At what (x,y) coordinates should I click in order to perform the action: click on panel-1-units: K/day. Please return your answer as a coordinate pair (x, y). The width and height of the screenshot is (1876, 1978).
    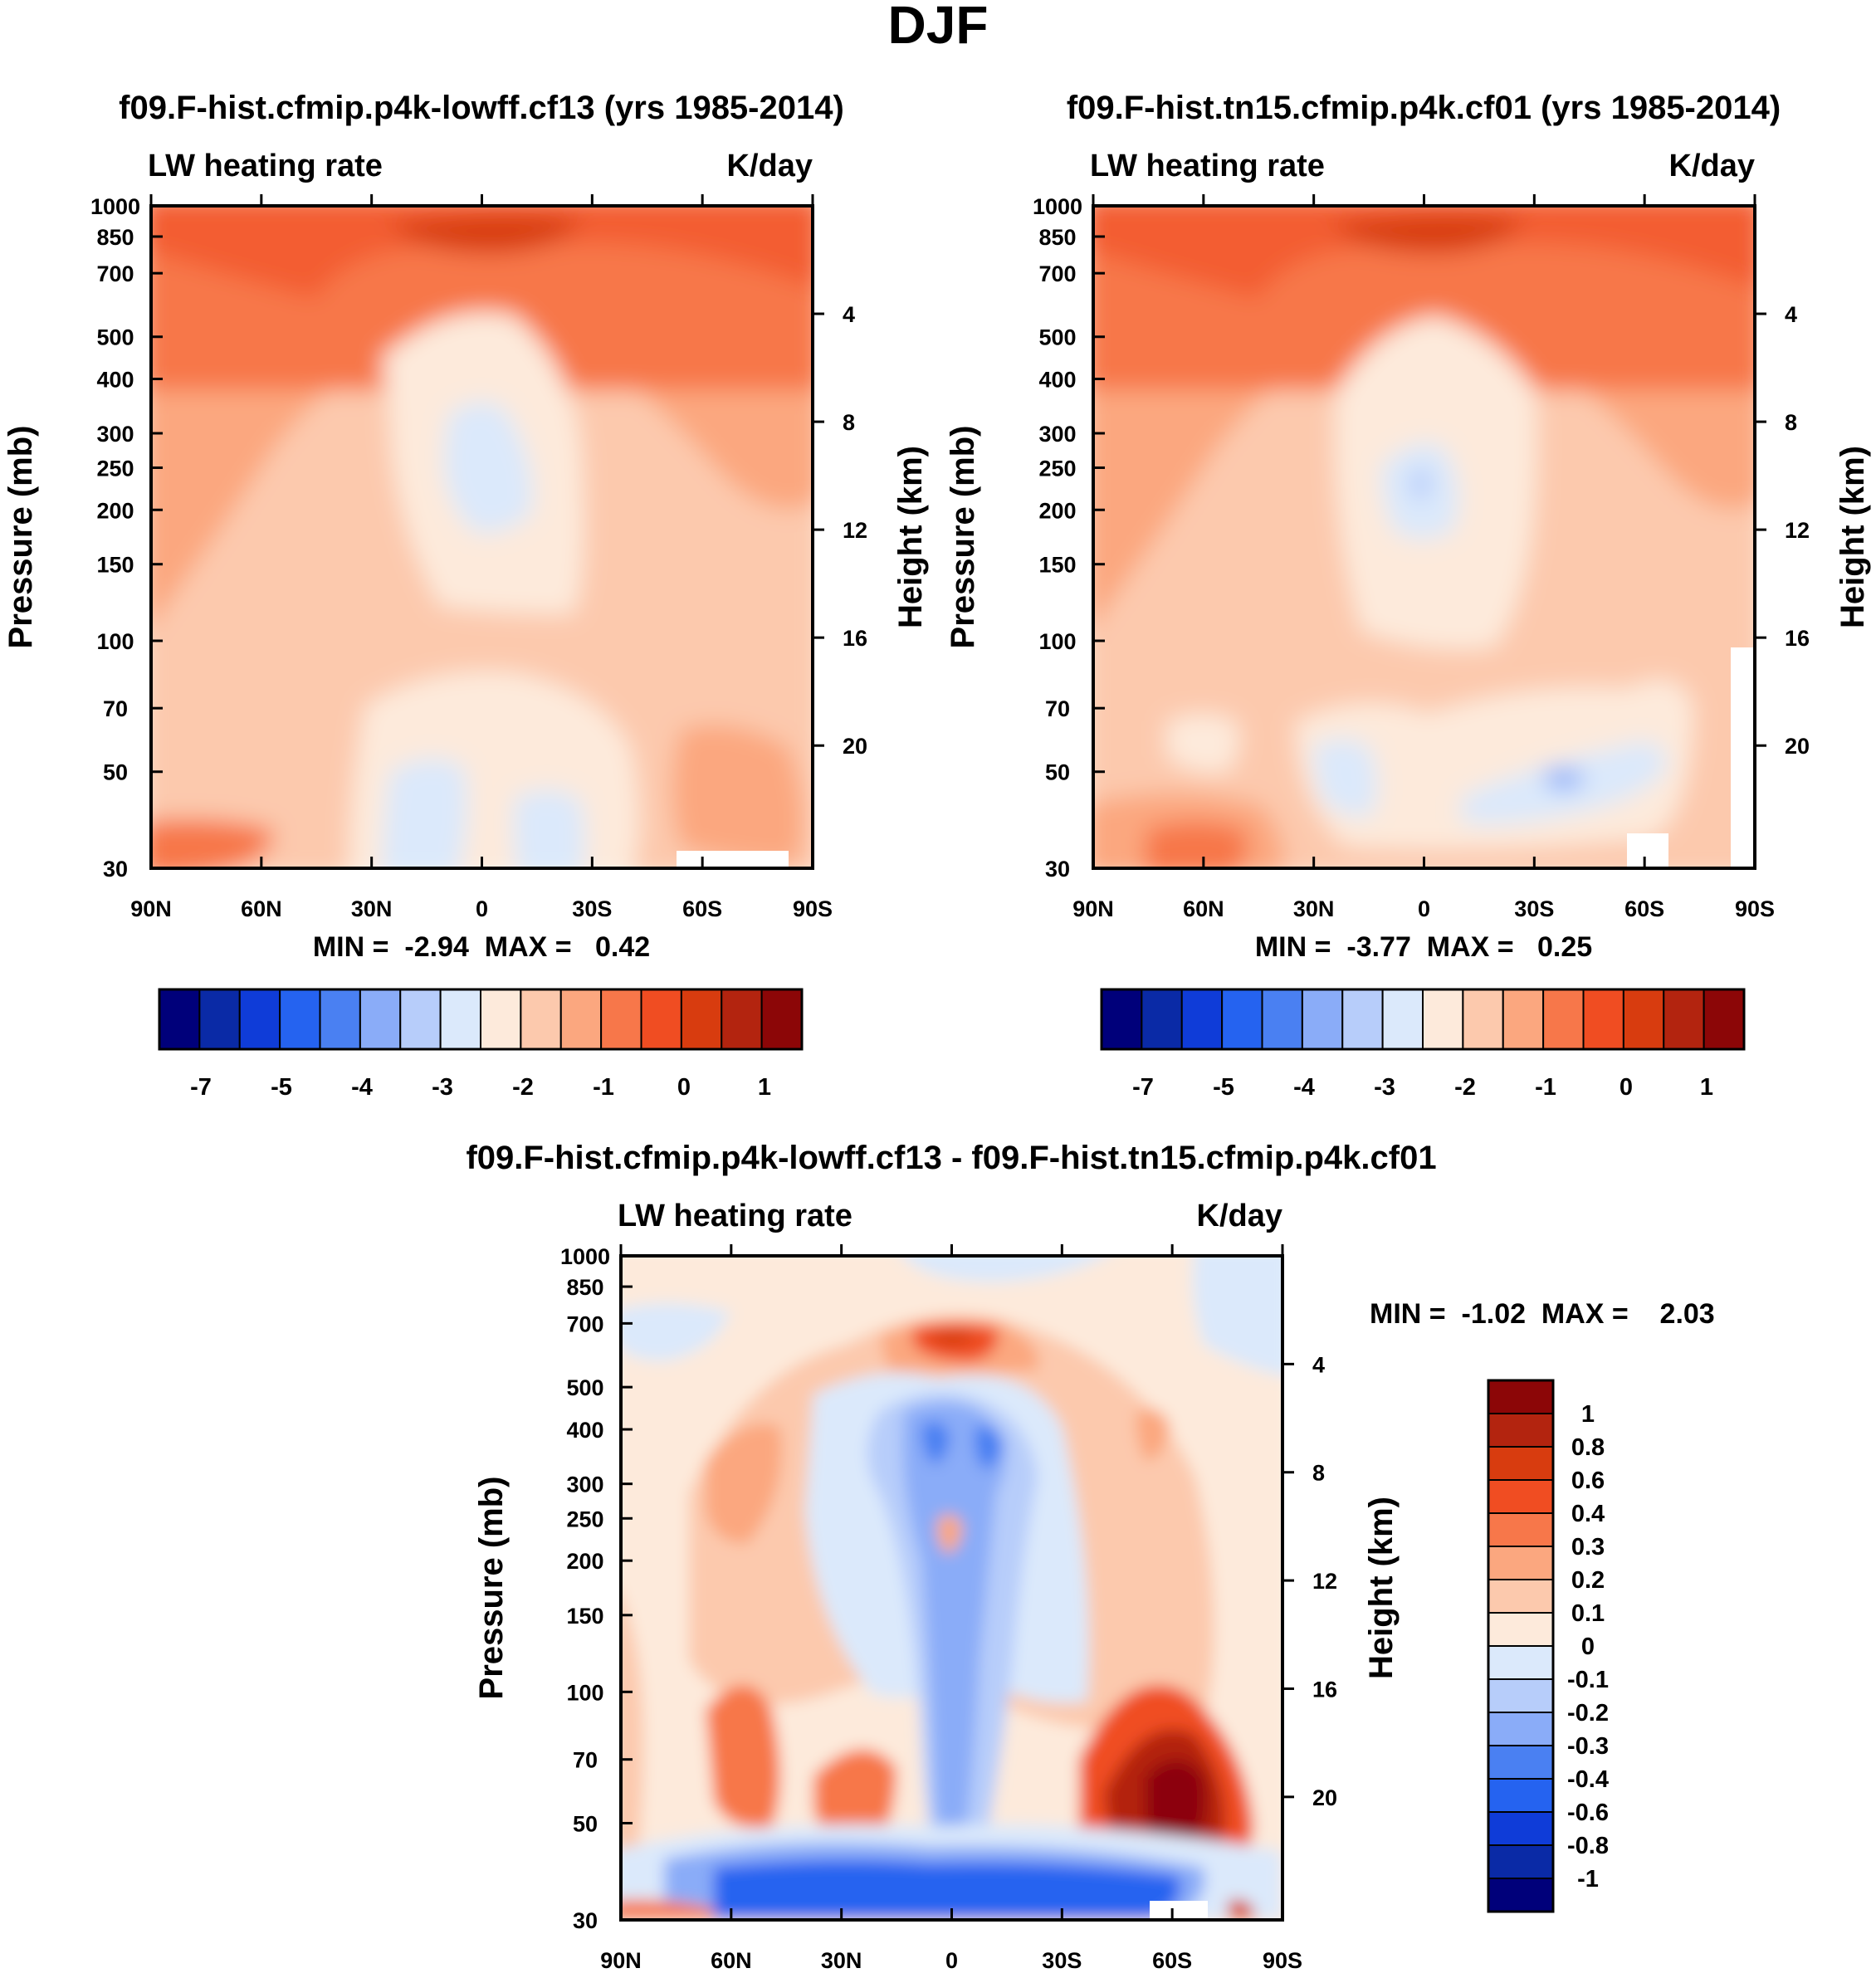
    Looking at the image, I should click on (770, 166).